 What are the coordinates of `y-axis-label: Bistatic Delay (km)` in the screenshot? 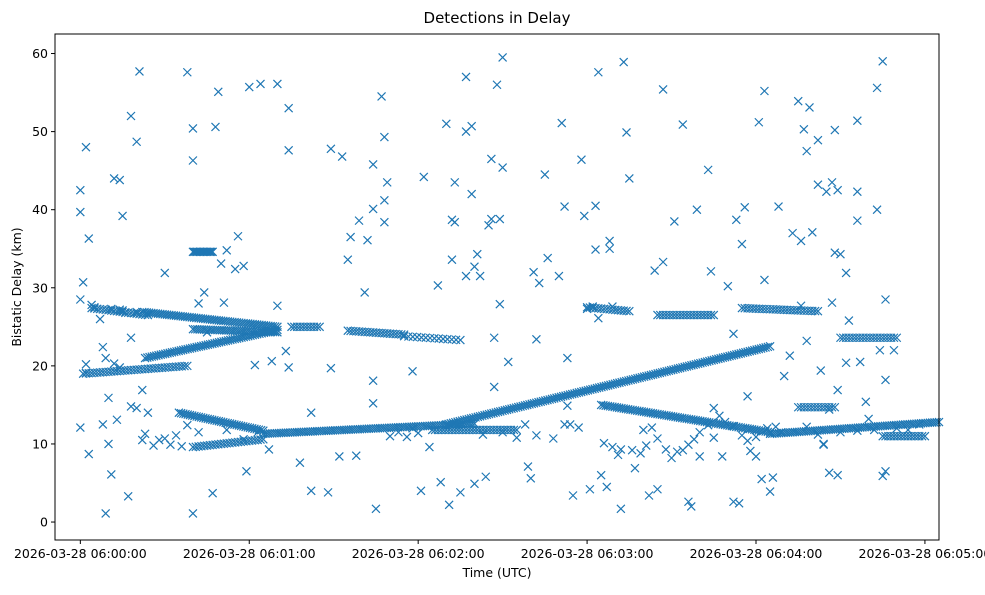 It's located at (16, 286).